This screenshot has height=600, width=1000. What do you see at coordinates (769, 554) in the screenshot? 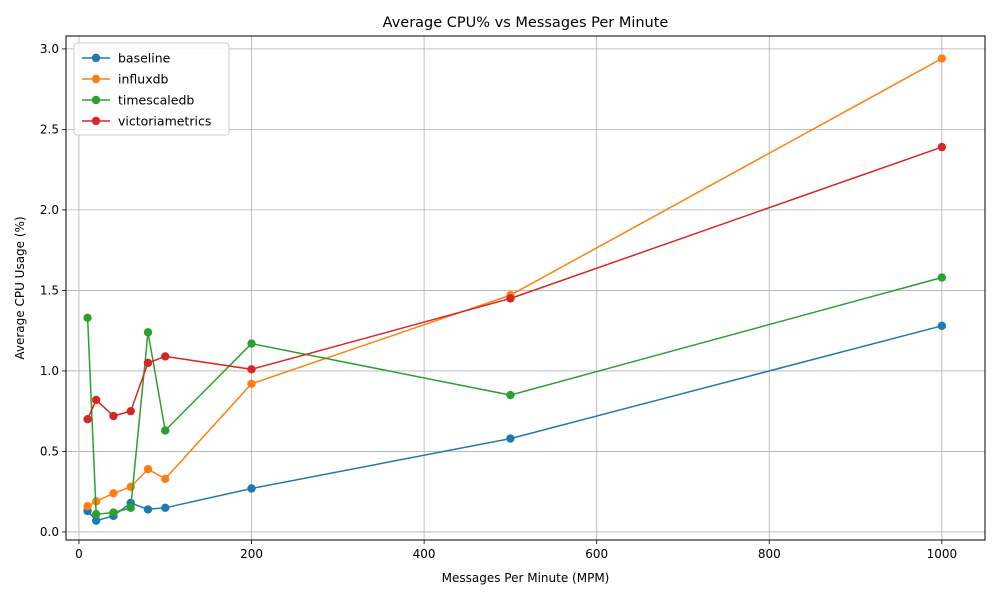
I see `x-tick-label: 800` at bounding box center [769, 554].